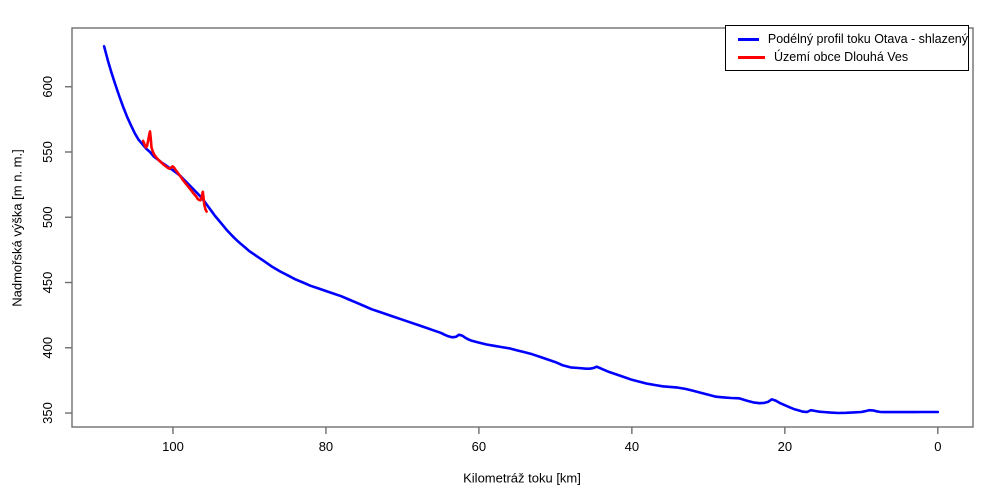 This screenshot has width=1000, height=500. I want to click on y-tick-label: 400, so click(47, 348).